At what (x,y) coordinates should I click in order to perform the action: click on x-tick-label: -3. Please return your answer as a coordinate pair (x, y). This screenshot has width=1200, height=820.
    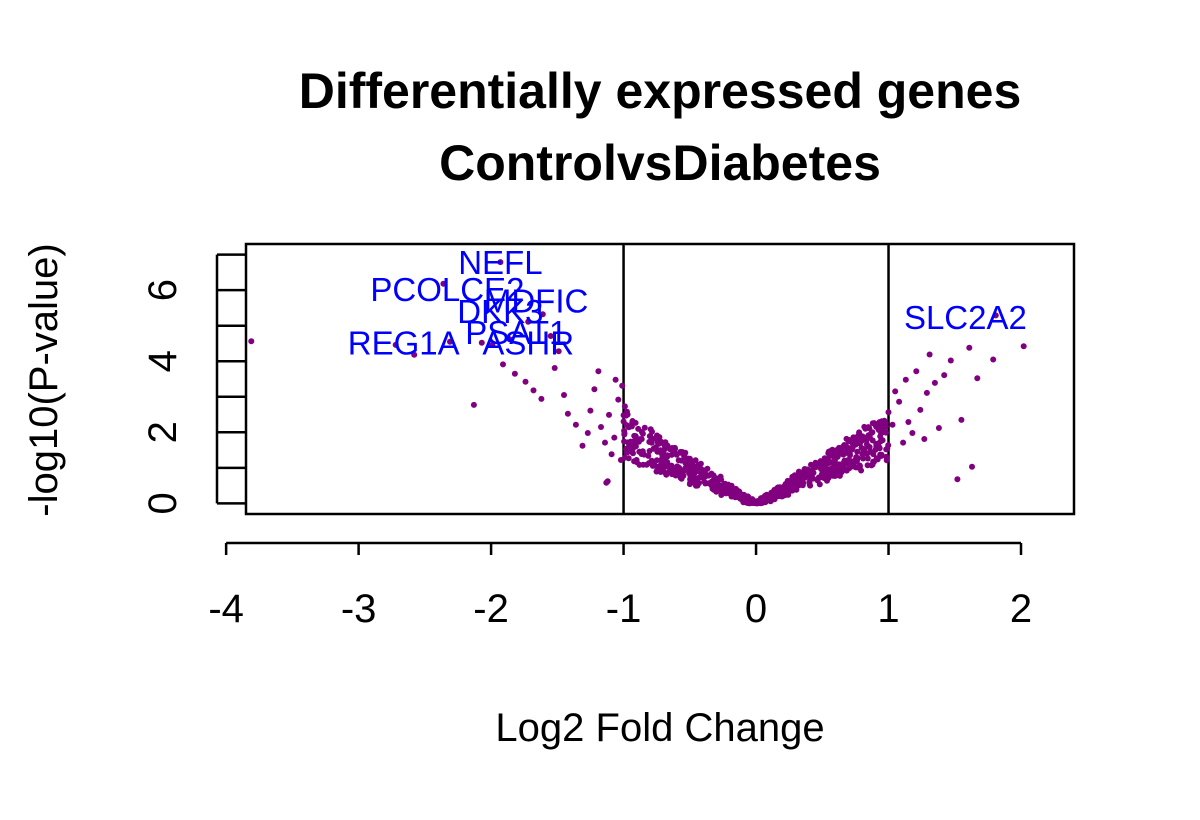
    Looking at the image, I should click on (359, 609).